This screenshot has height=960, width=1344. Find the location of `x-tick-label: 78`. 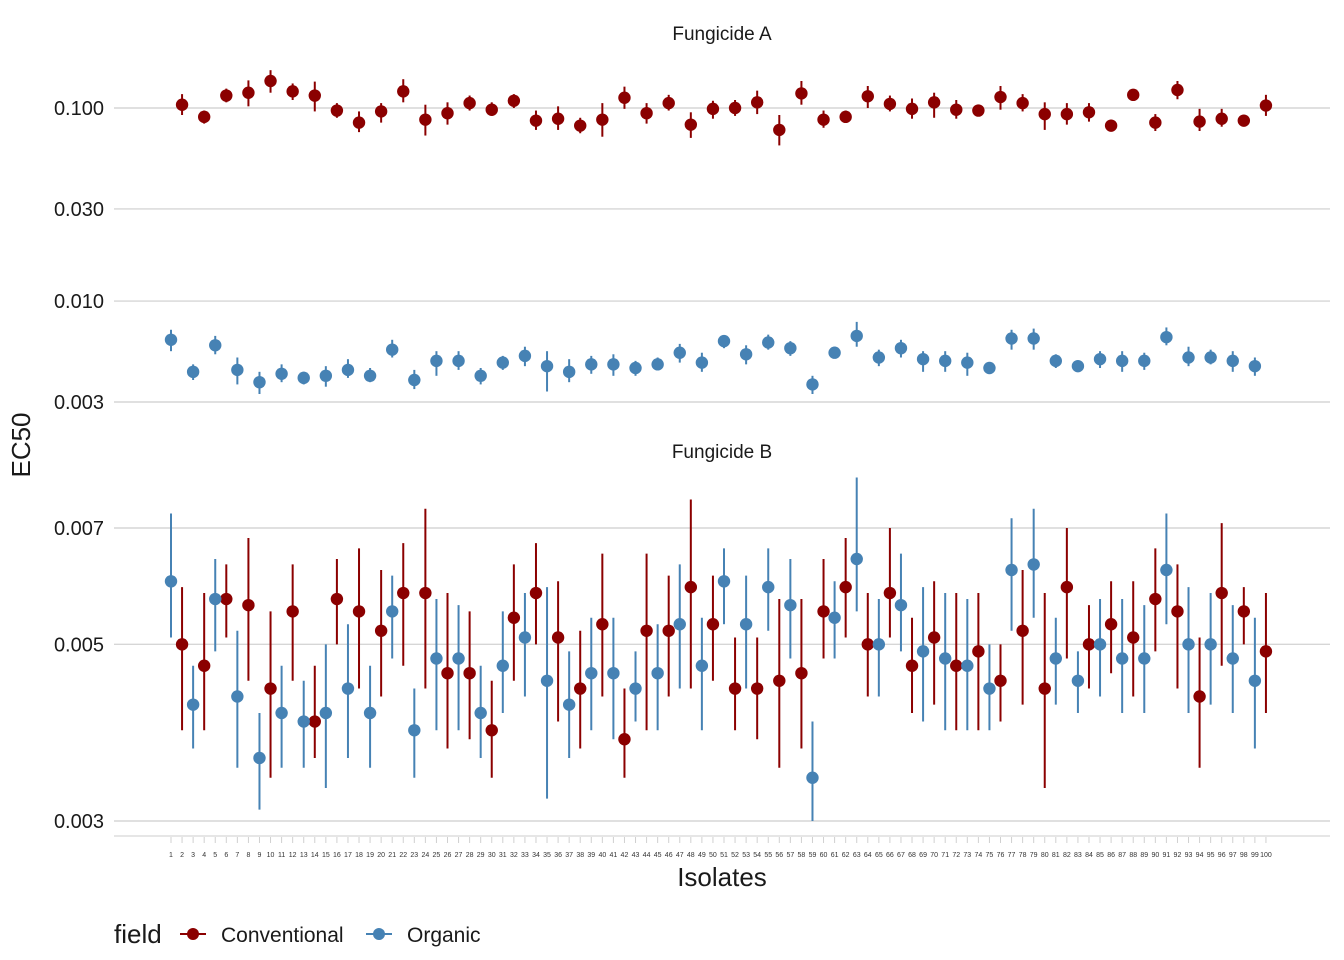

x-tick-label: 78 is located at coordinates (1023, 855).